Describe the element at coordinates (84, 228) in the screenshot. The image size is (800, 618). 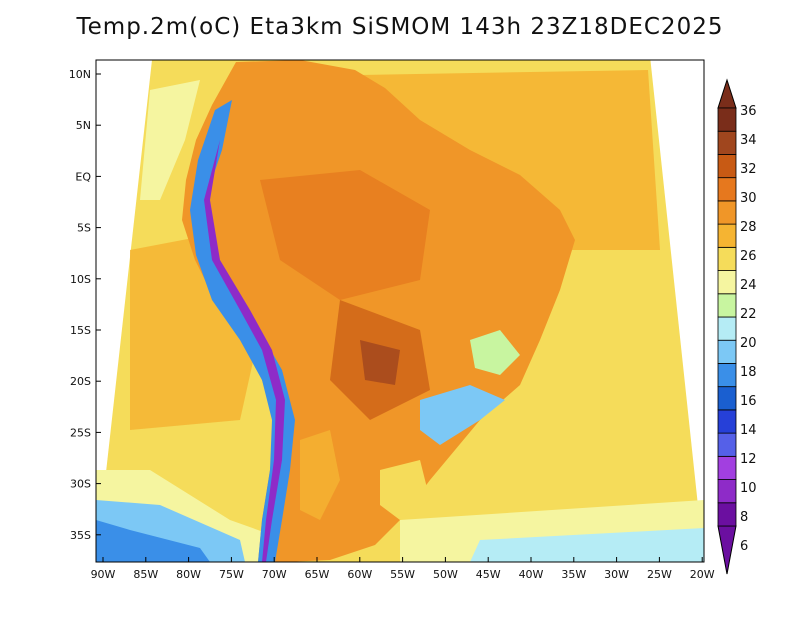
I see `lat-tick-label: 5S` at that location.